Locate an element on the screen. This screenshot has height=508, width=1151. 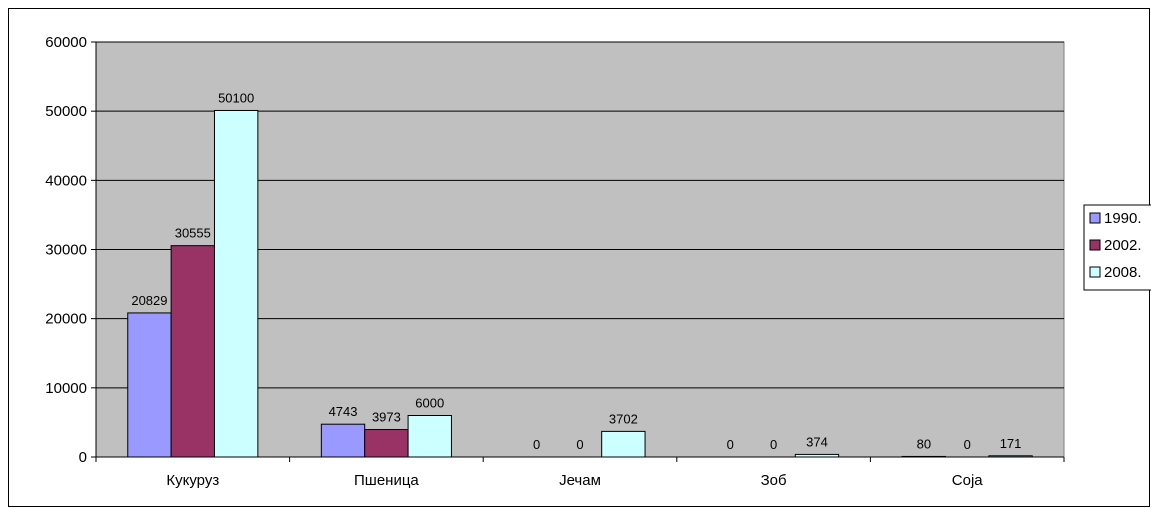
y-tick-label: 20000 is located at coordinates (66, 319).